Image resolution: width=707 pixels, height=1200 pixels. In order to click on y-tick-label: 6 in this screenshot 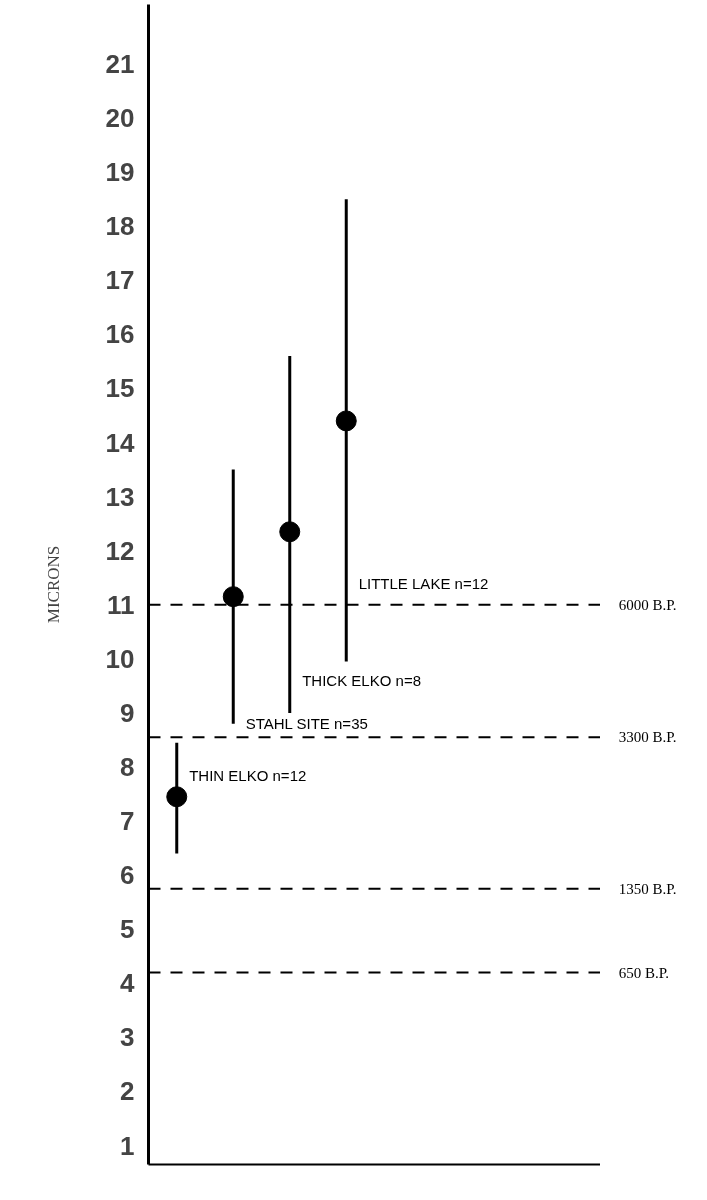, I will do `click(127, 875)`.